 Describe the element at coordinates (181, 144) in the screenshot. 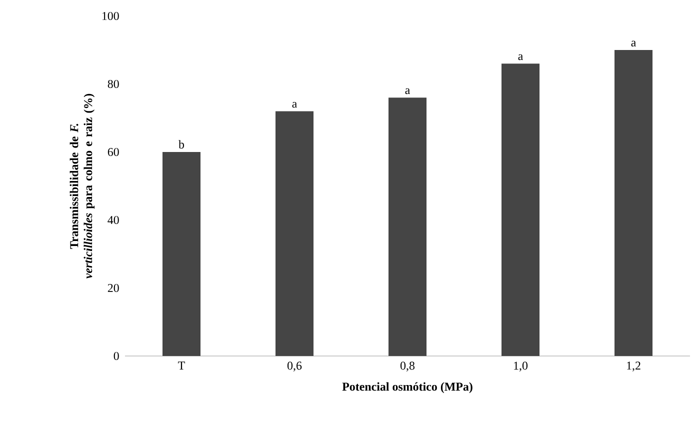

I see `annotation: b` at that location.